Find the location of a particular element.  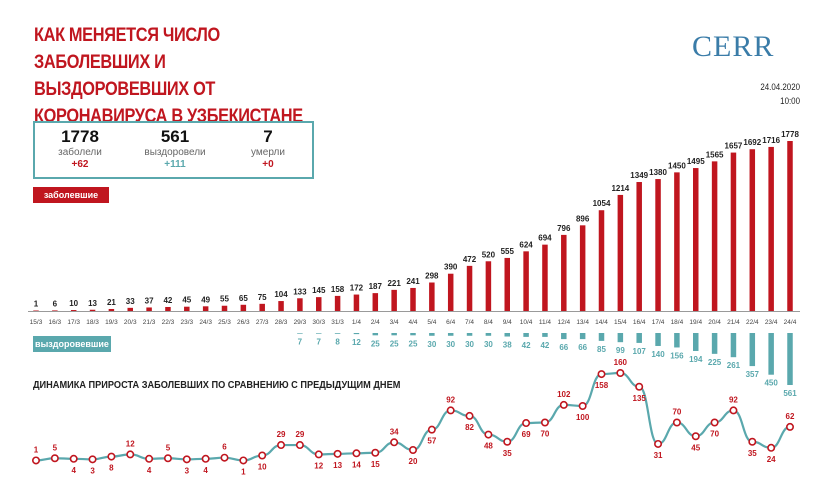

date-tick-label: 15/3 is located at coordinates (36, 322).